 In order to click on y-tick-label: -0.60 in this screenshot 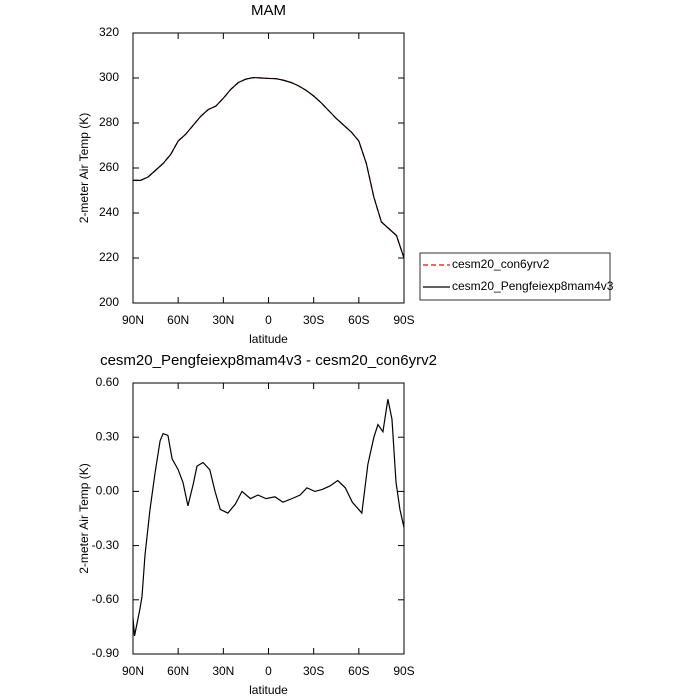, I will do `click(106, 599)`.